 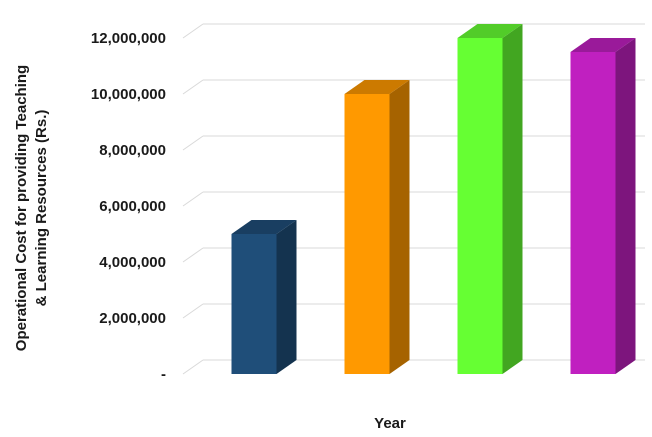 What do you see at coordinates (21, 208) in the screenshot?
I see `y-axis-title-line-1: Operational Cost for providing Teaching` at bounding box center [21, 208].